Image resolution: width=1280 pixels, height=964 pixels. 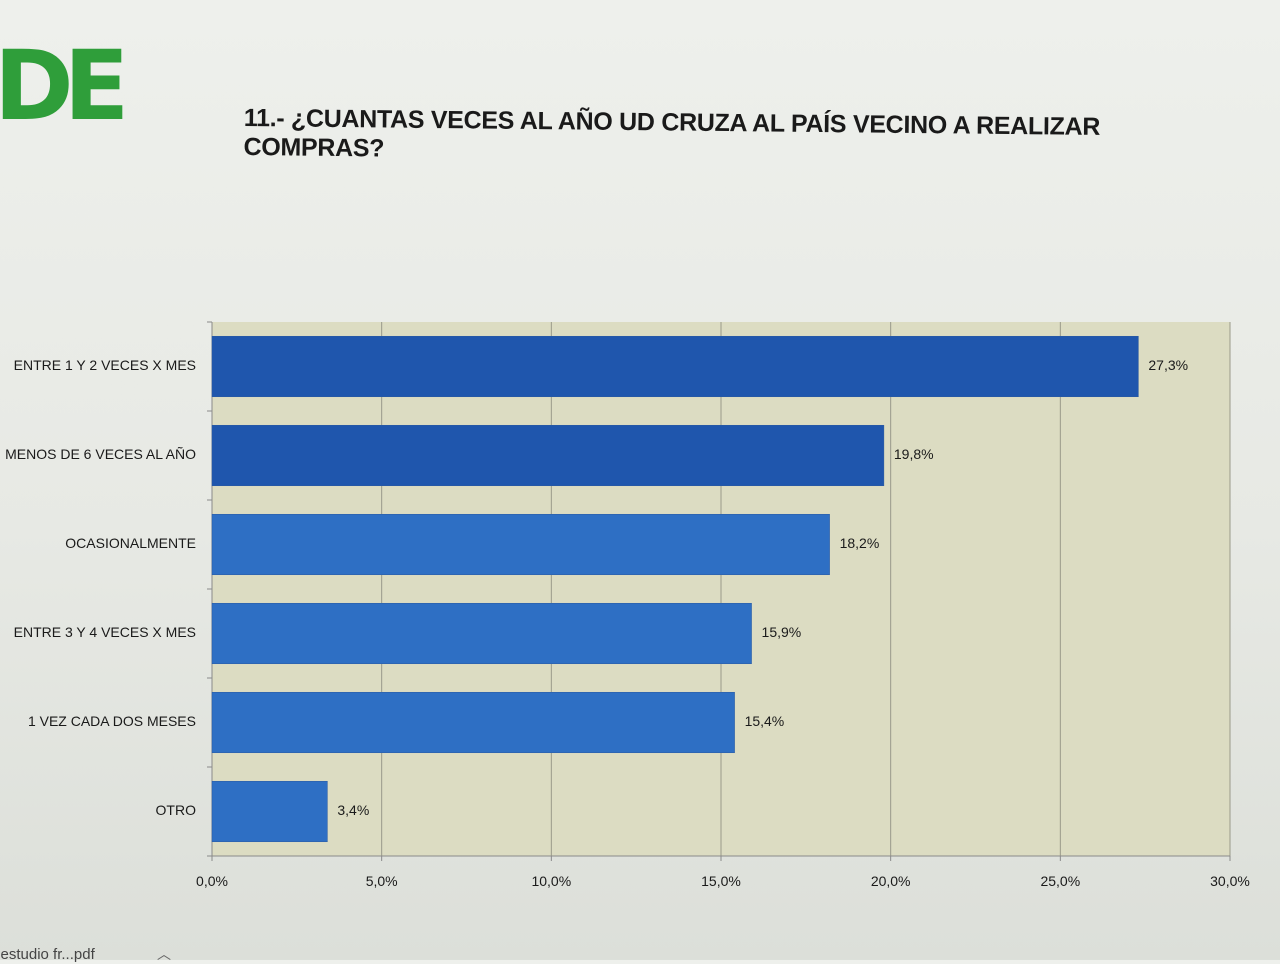 I want to click on category-label: ENTRE 1 Y 2 VECES X MES, so click(x=105, y=365).